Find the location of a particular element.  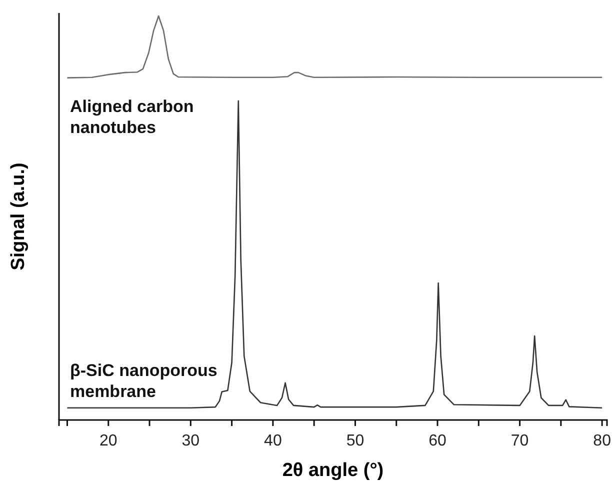

y-axis-title: Signal (a.u.) is located at coordinates (18, 216).